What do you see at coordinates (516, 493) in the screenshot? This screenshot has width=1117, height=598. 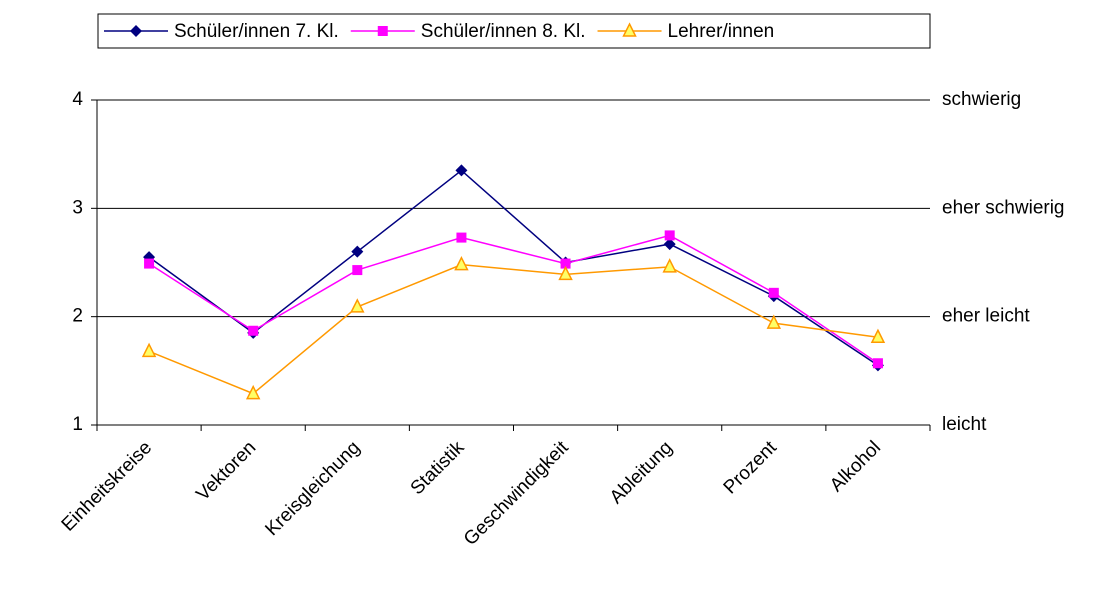 I see `x-tick-label: Geschwindigkeit` at bounding box center [516, 493].